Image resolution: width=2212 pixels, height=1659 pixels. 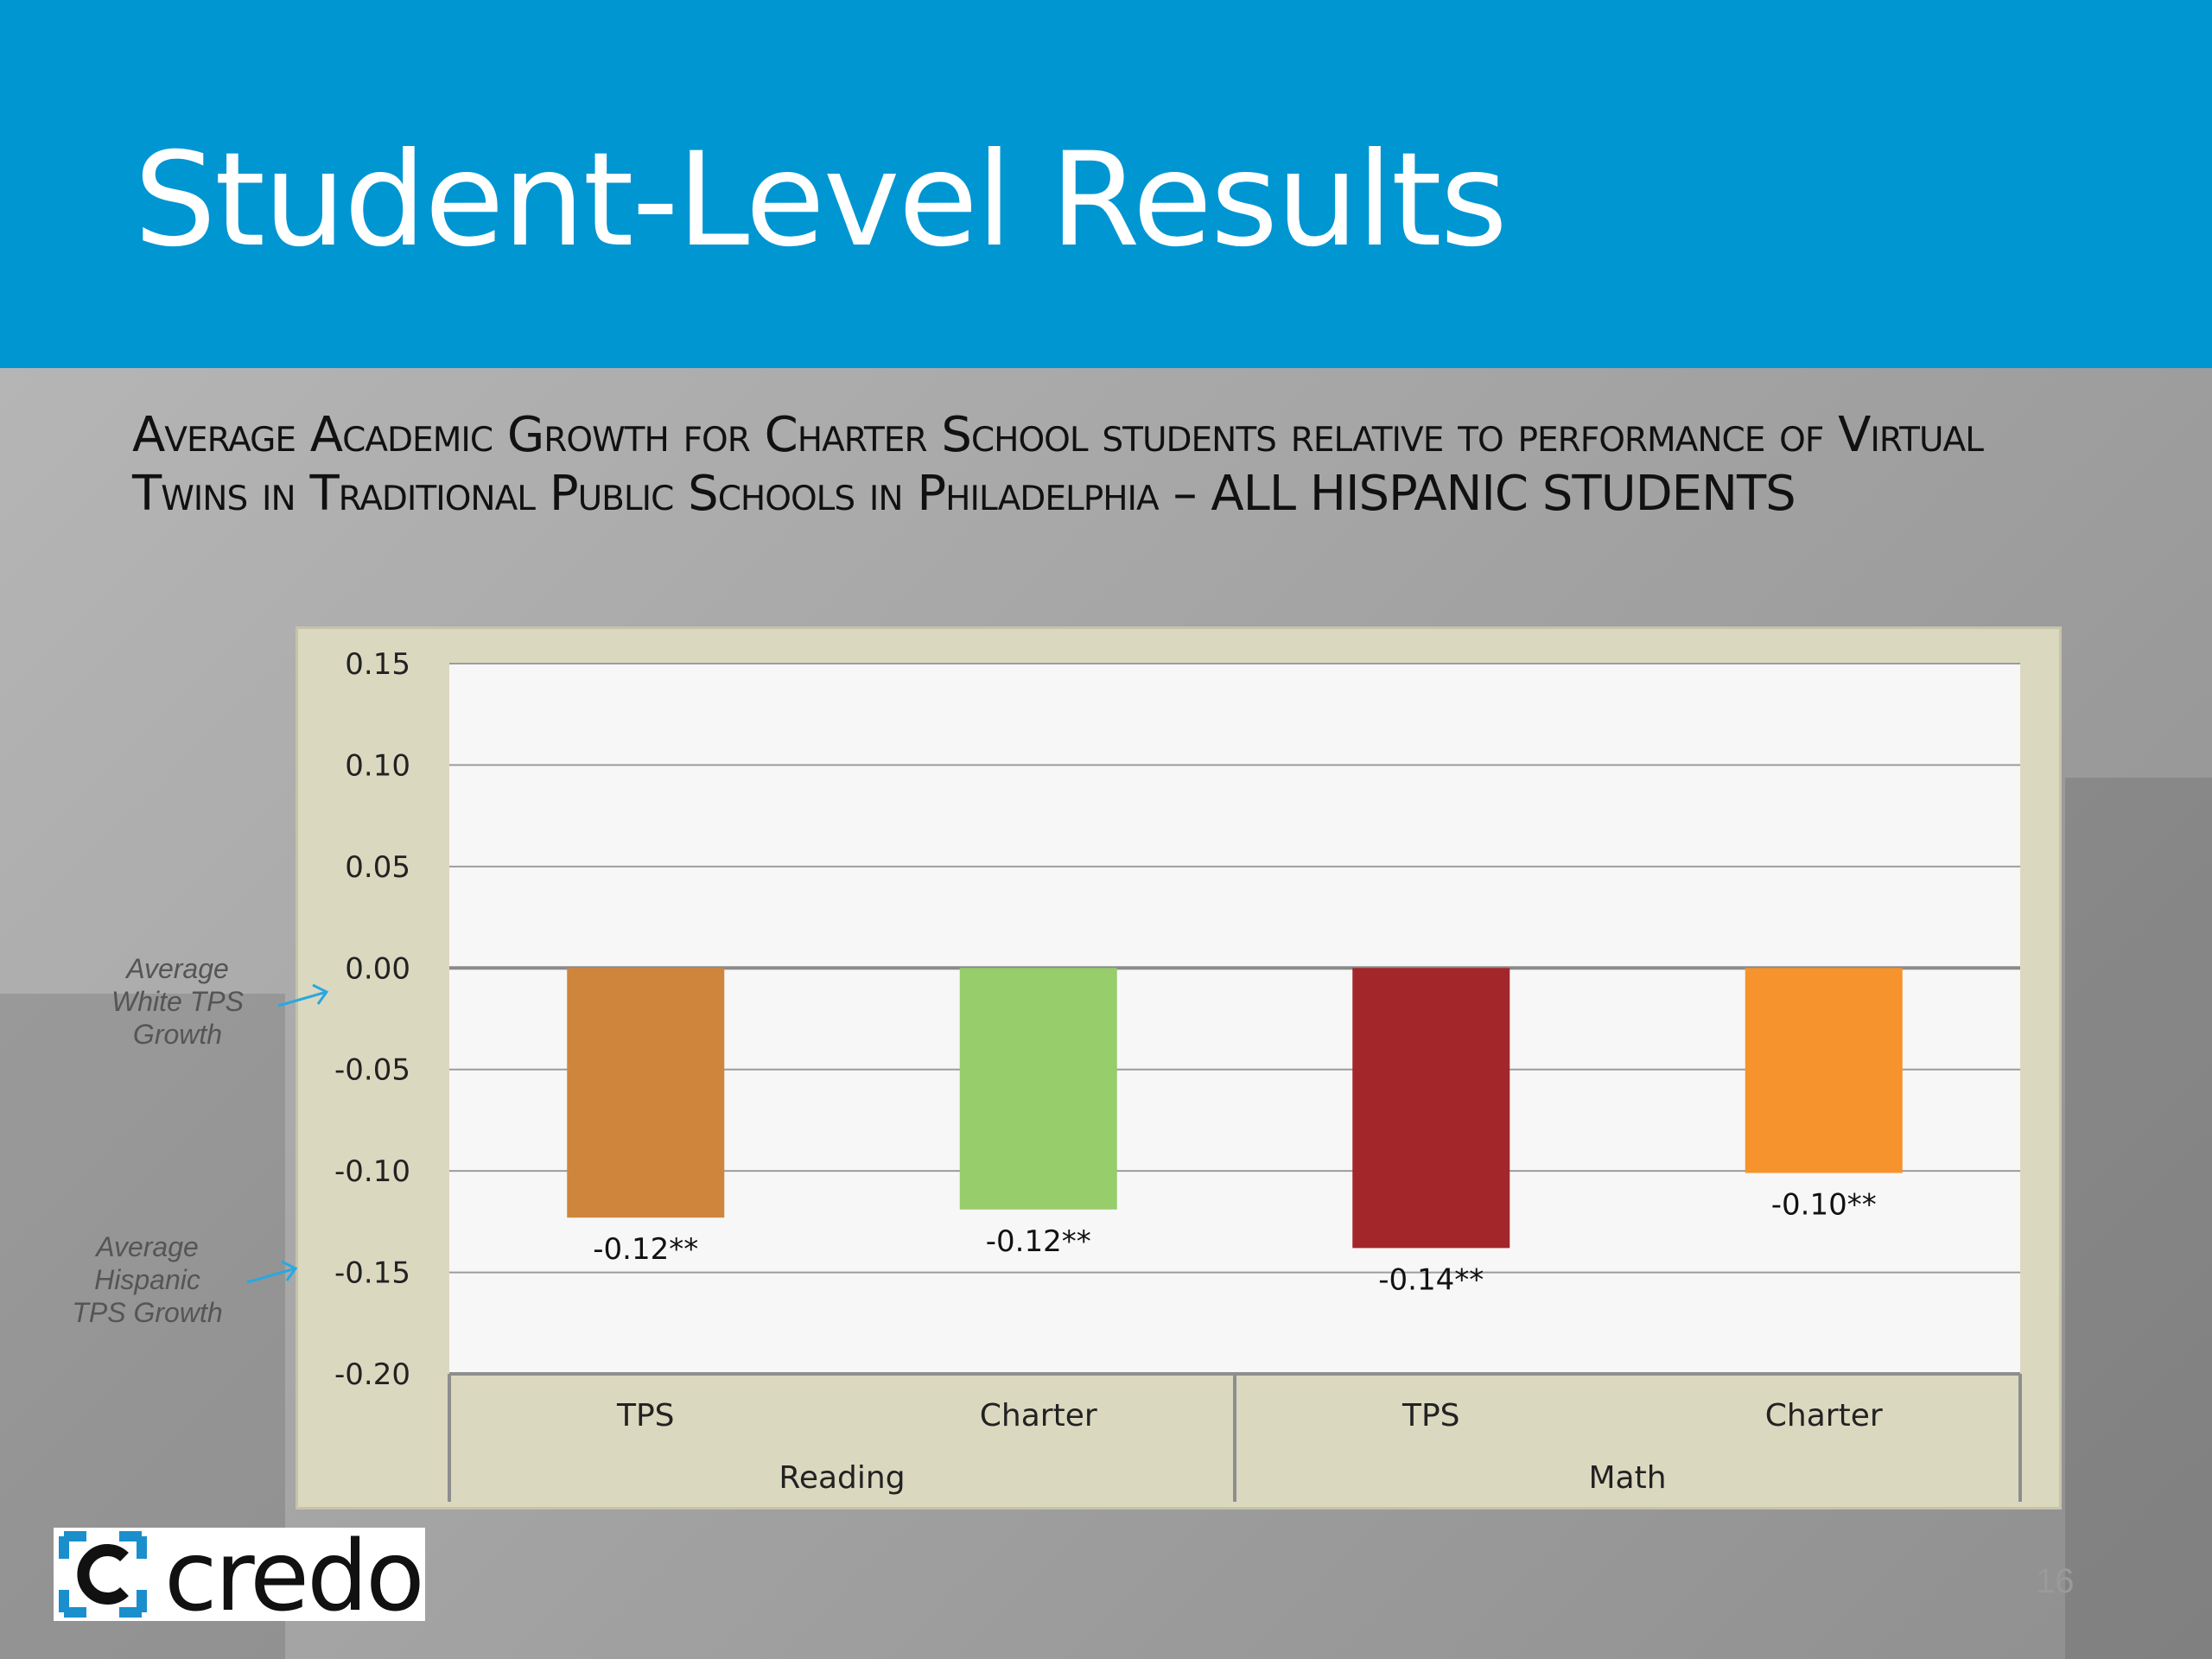 I want to click on arrow-hispanic-growth-icon, so click(x=272, y=1272).